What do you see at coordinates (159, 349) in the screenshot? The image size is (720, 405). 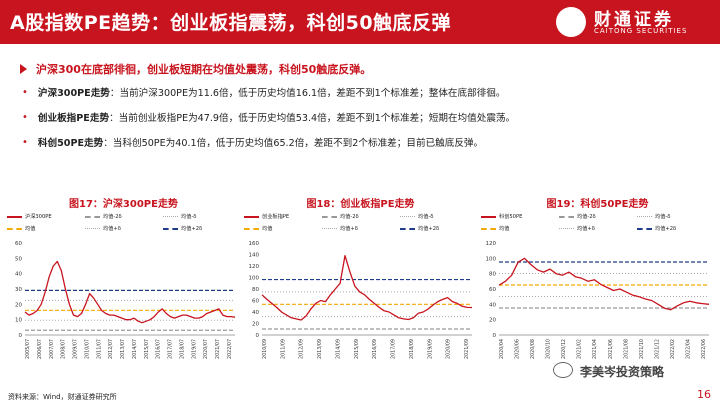 I see `x-tick-label: 2016/07` at bounding box center [159, 349].